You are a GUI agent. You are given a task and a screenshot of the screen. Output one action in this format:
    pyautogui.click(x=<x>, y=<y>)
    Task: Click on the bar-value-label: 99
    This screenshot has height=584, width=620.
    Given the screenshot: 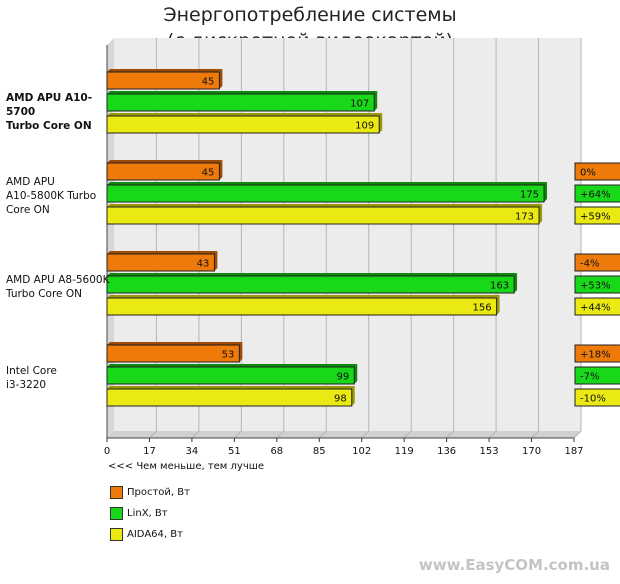 What is the action you would take?
    pyautogui.click(x=343, y=377)
    